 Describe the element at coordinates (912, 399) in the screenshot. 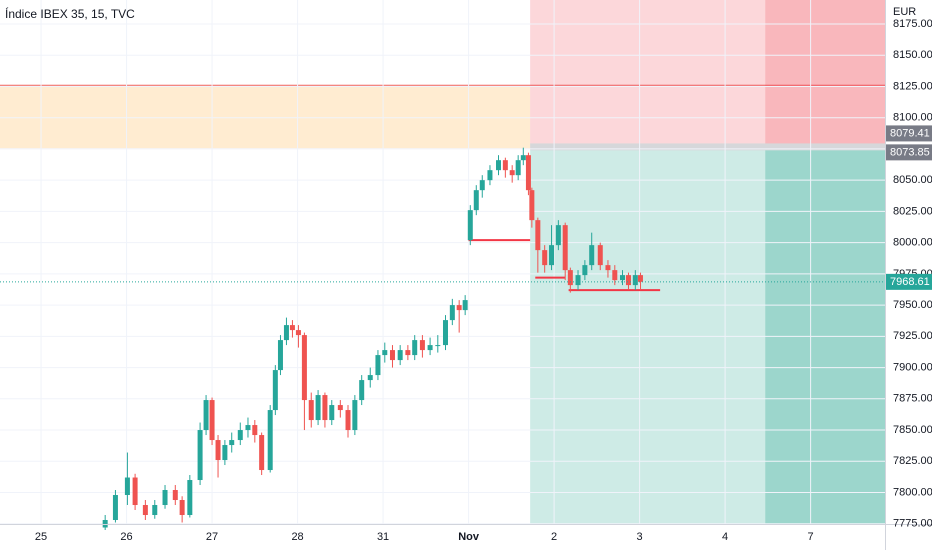

I see `y-tick-label: 7875.00` at that location.